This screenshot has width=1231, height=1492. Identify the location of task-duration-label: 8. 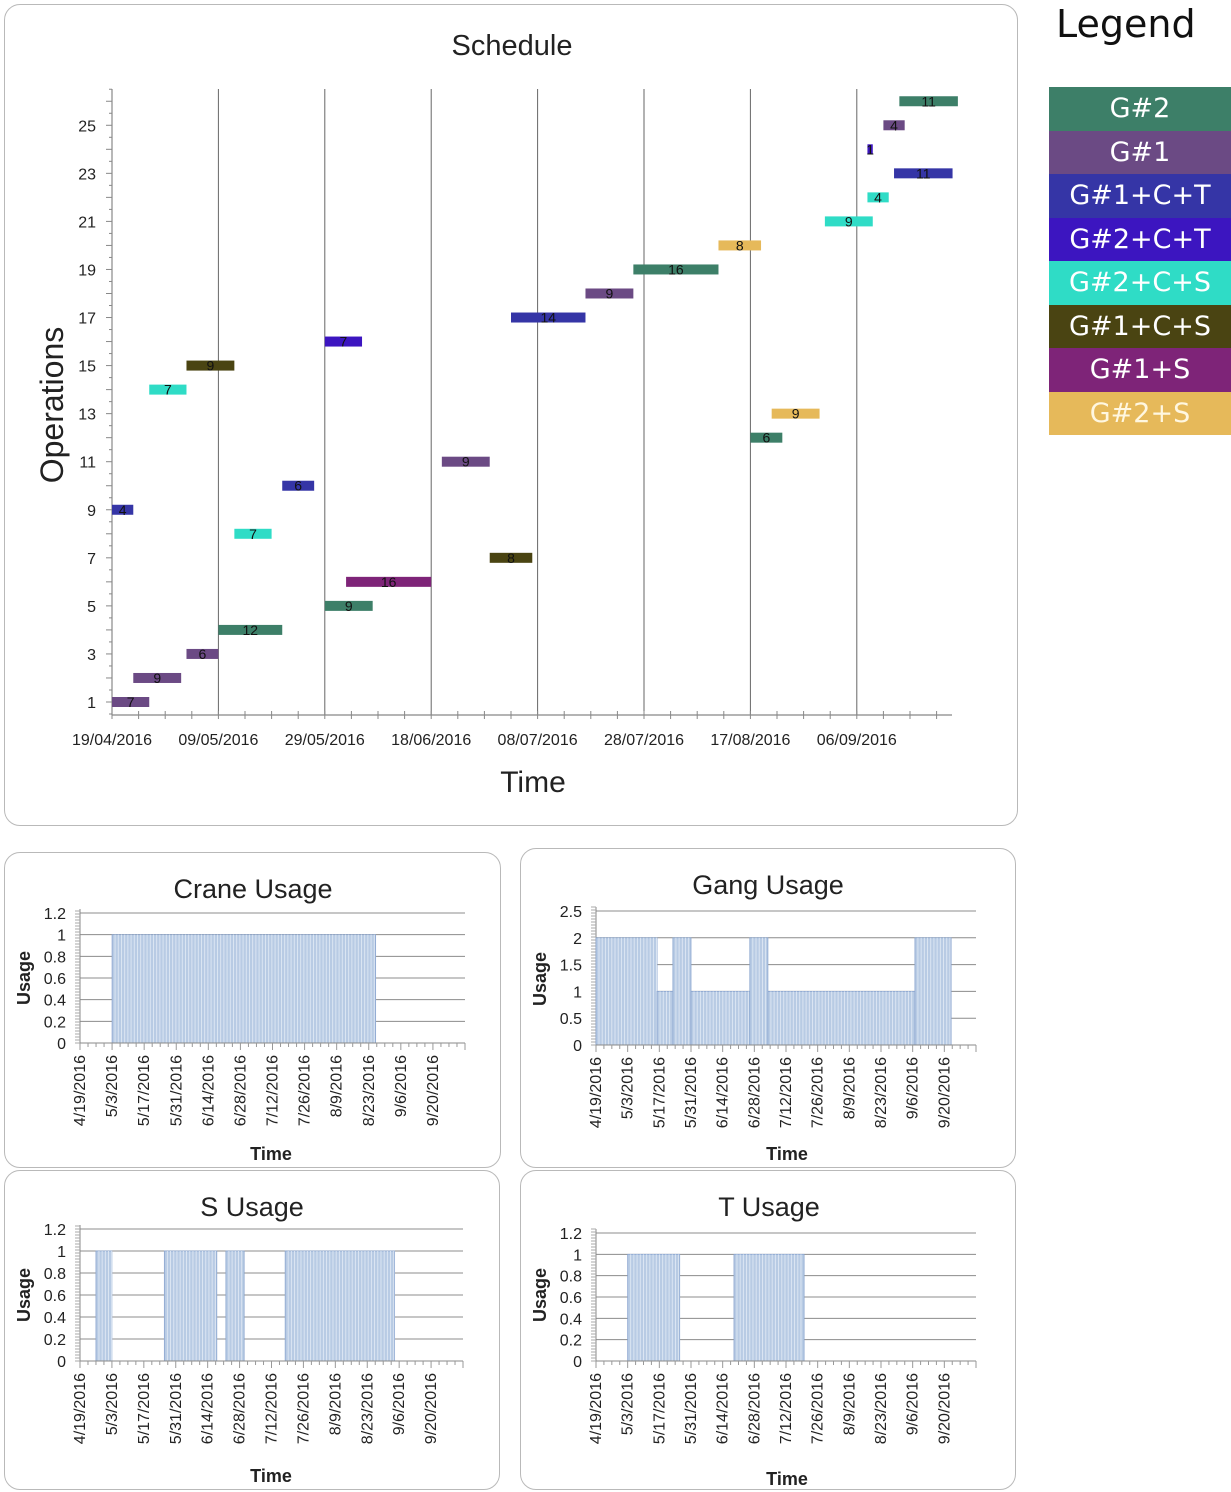
(740, 245).